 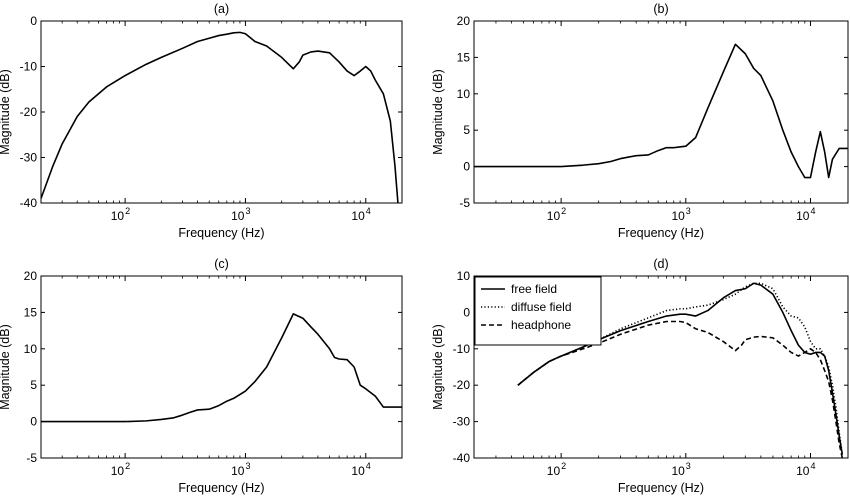 I want to click on subplot-title: (d), so click(x=660, y=264).